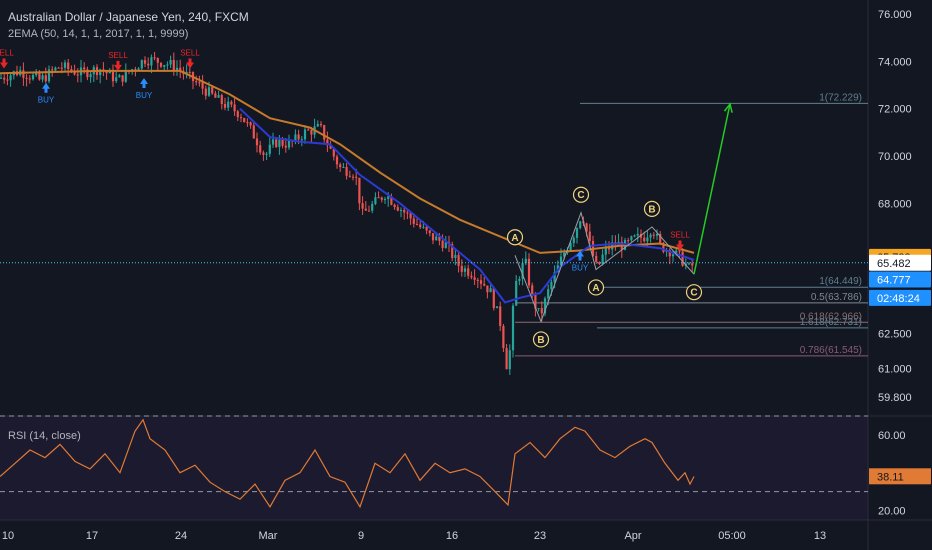  Describe the element at coordinates (895, 204) in the screenshot. I see `price-tick-label: 68.000` at that location.